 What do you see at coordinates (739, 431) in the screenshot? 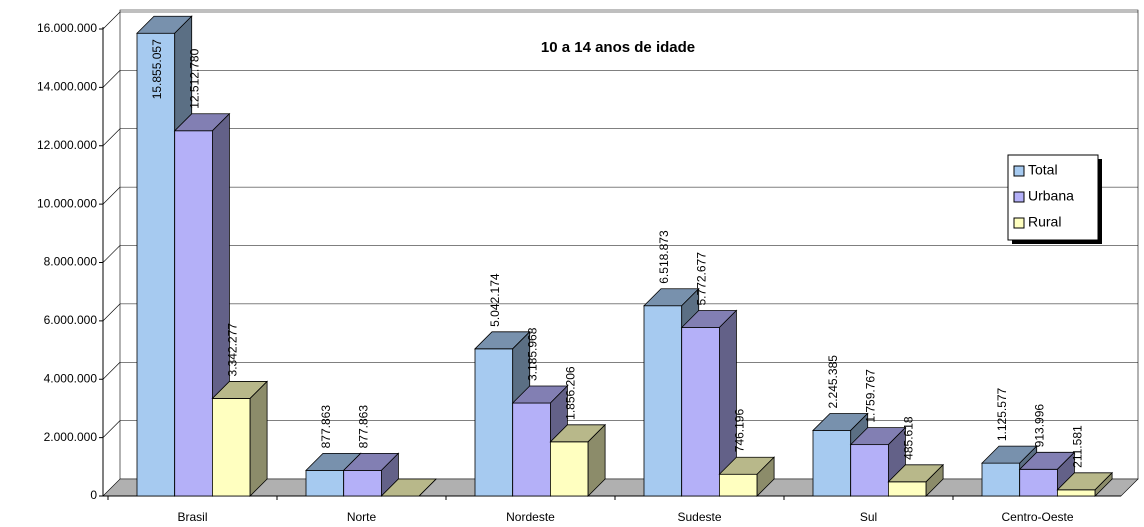
I see `value-label: 746.196` at bounding box center [739, 431].